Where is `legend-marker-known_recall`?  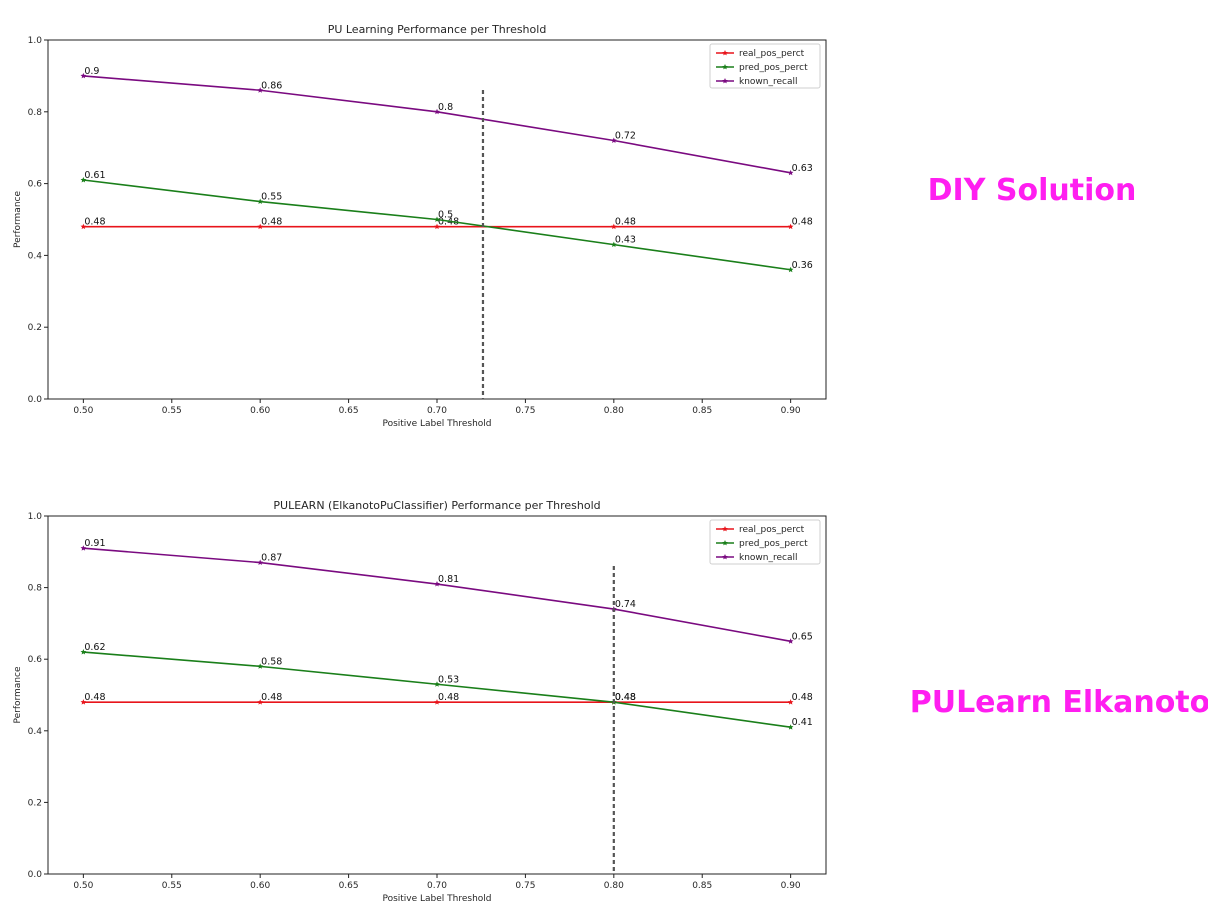
legend-marker-known_recall is located at coordinates (725, 81).